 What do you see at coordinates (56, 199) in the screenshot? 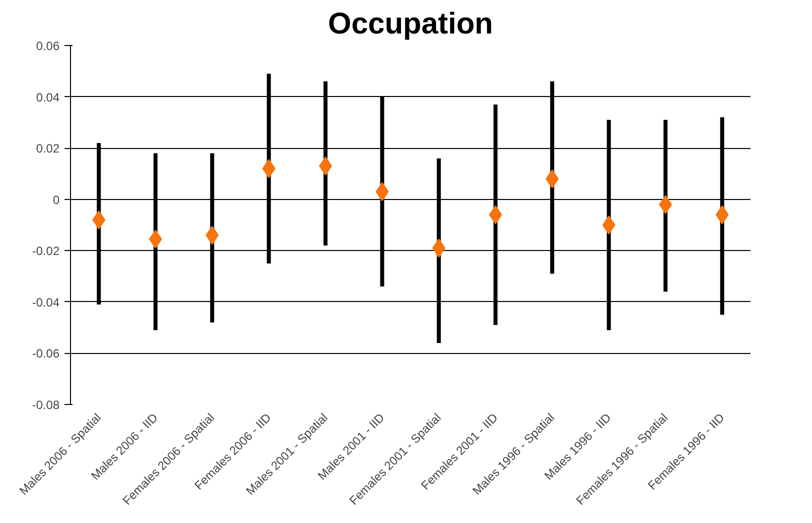
I see `y-tick-label: 0` at bounding box center [56, 199].